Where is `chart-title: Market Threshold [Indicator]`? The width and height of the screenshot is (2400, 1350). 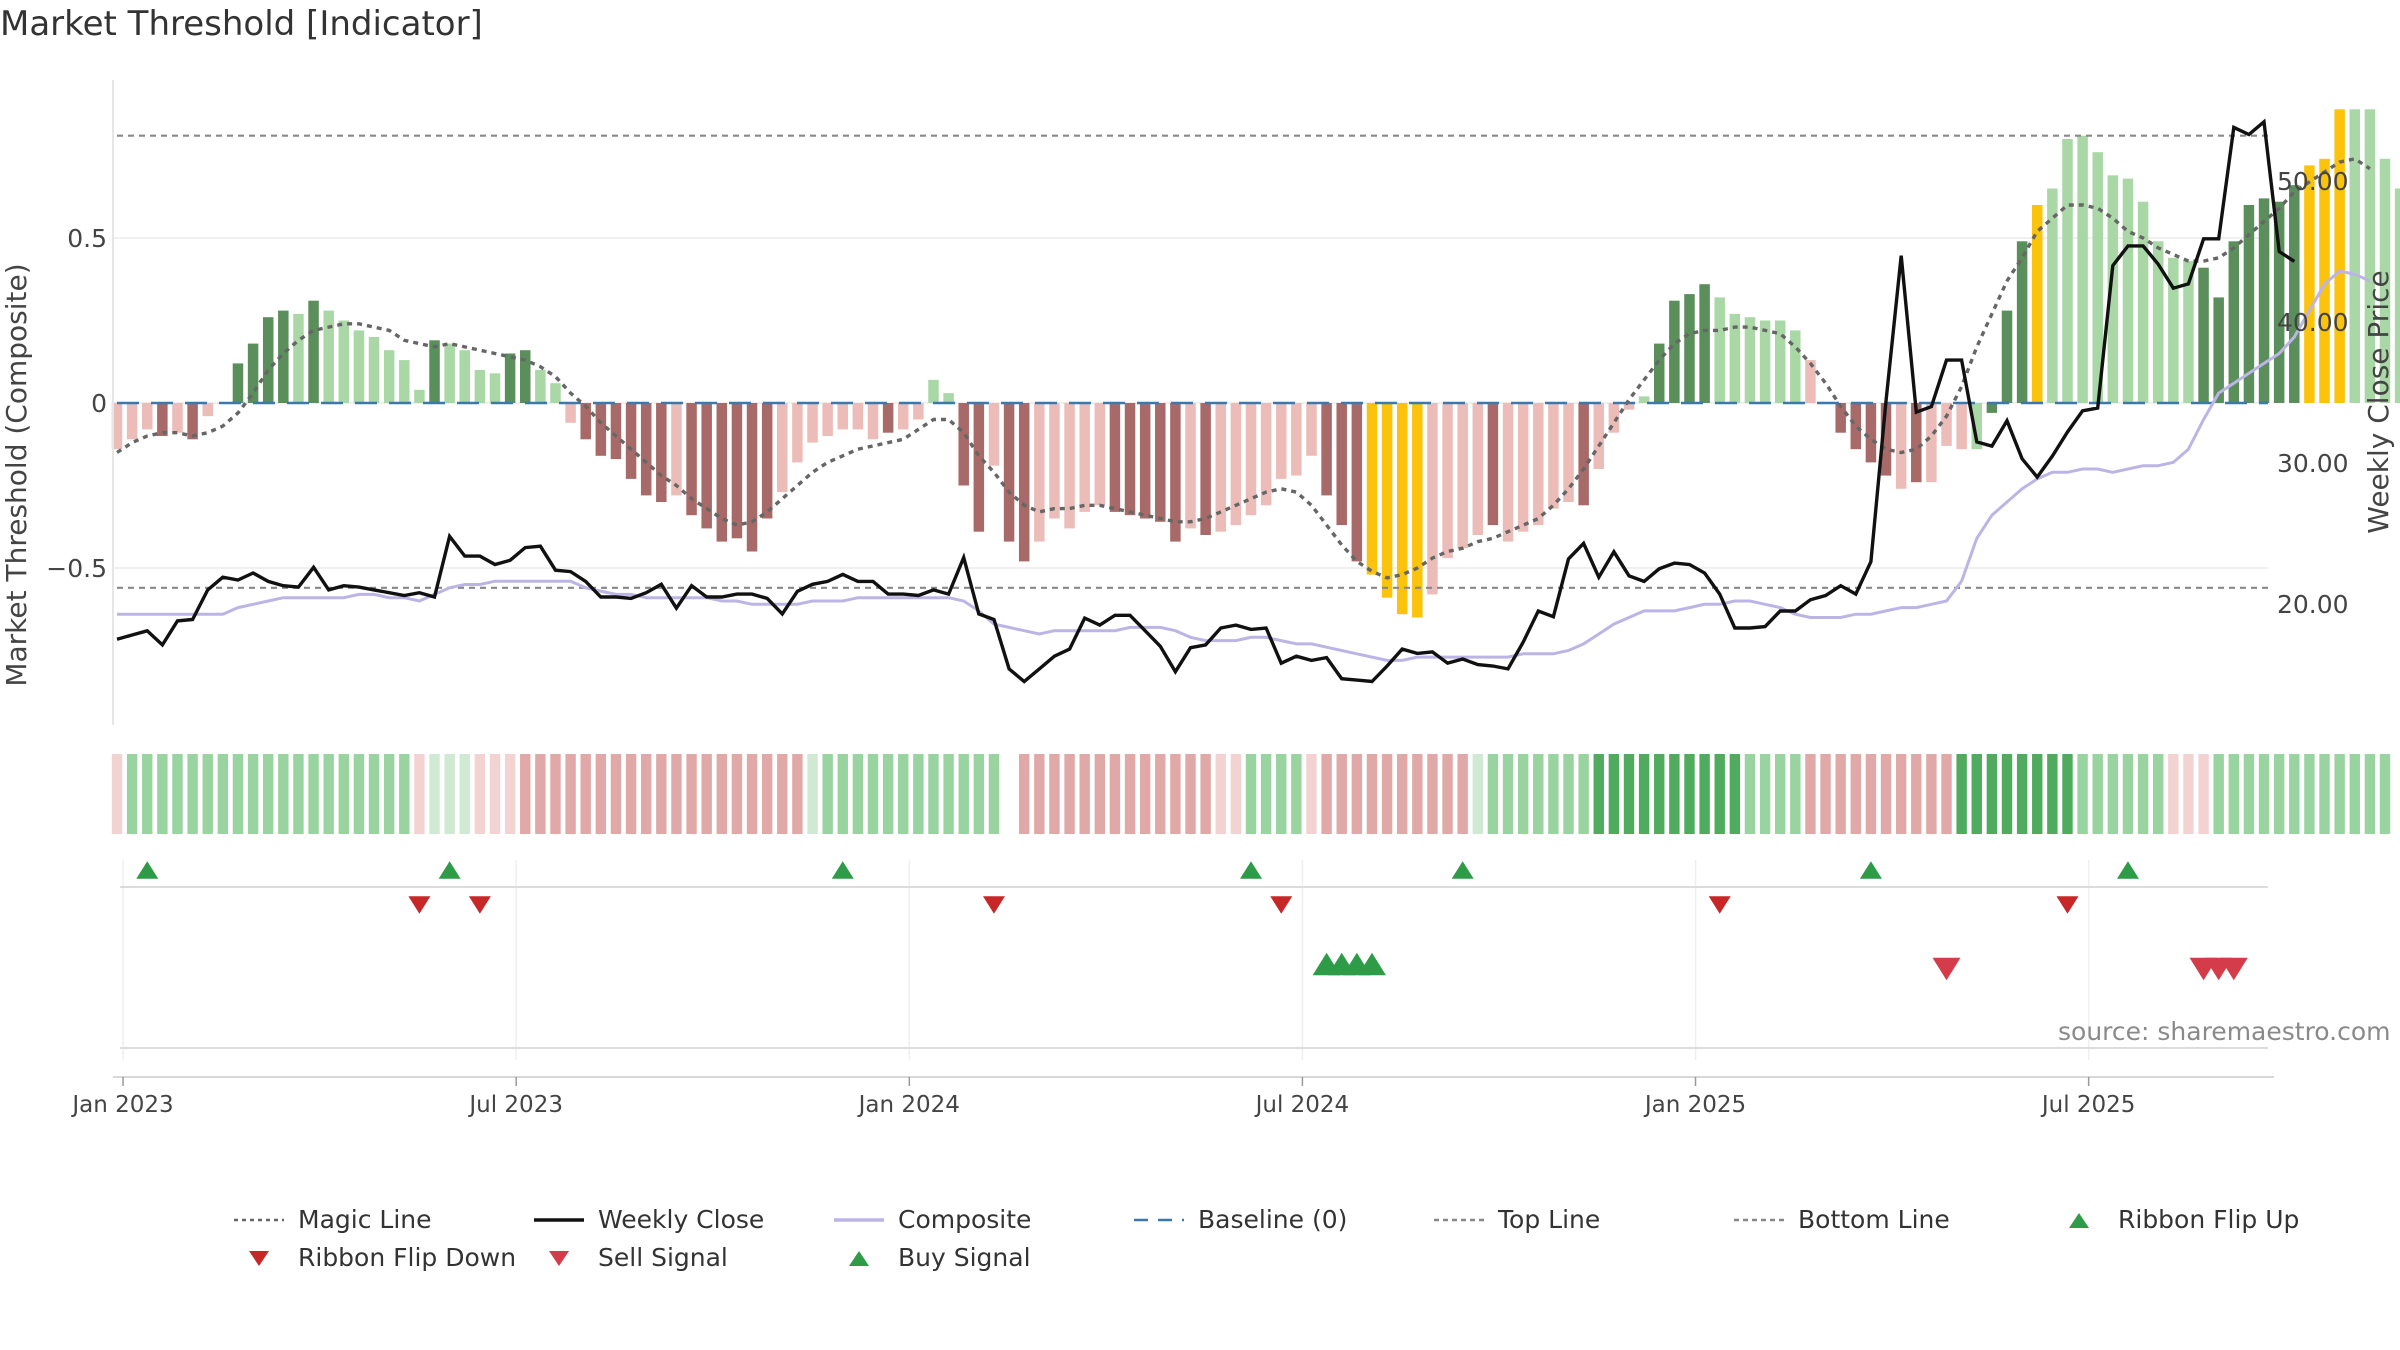 chart-title: Market Threshold [Indicator] is located at coordinates (241, 24).